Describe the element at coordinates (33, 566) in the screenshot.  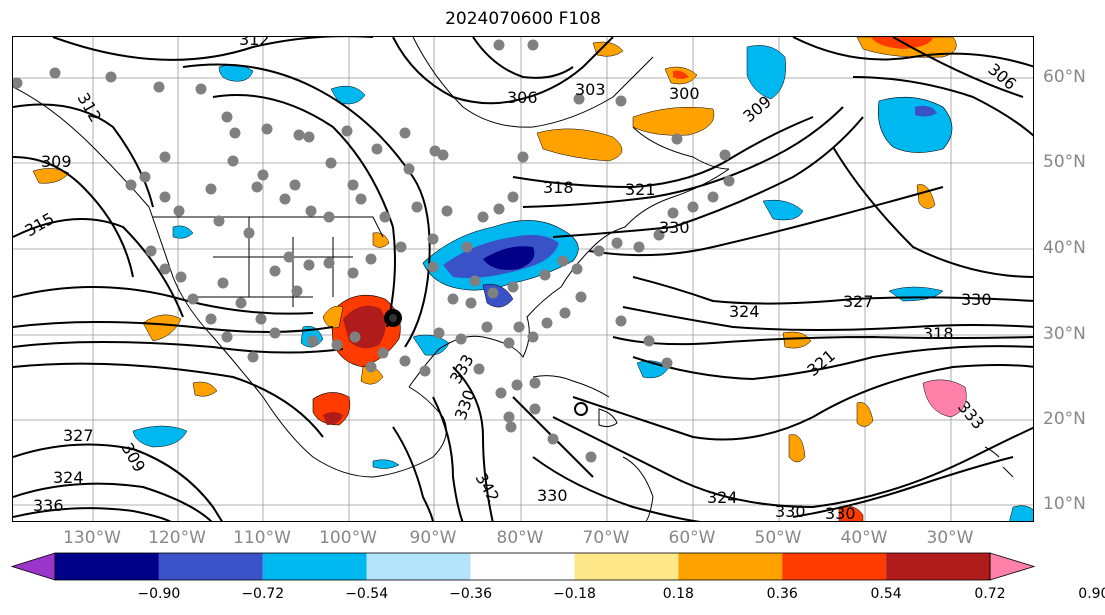
I see `colorbar-extension-low` at that location.